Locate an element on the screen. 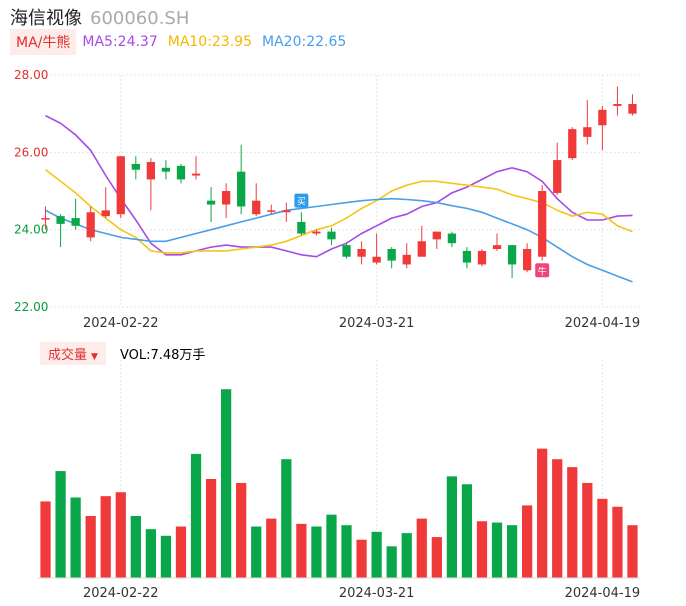 Image resolution: width=686 pixels, height=606 pixels. dropdown-triangle-icon: ▼ is located at coordinates (94, 357).